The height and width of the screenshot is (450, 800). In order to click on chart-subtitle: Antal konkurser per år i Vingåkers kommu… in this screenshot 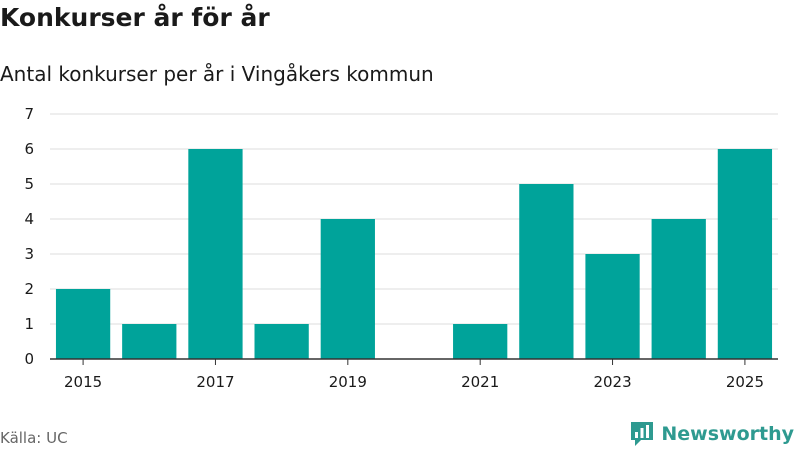, I will do `click(217, 74)`.